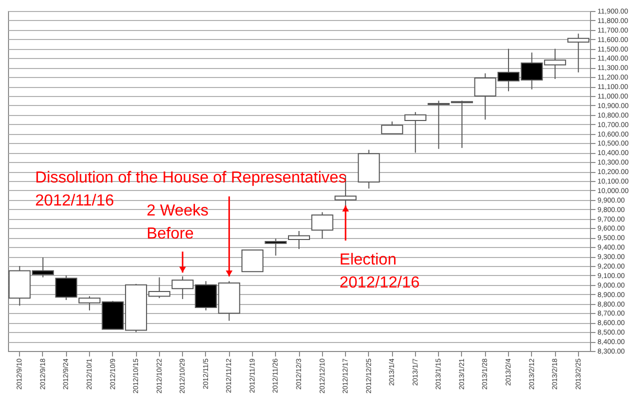  I want to click on annotation: Election 2012/12/16, so click(380, 272).